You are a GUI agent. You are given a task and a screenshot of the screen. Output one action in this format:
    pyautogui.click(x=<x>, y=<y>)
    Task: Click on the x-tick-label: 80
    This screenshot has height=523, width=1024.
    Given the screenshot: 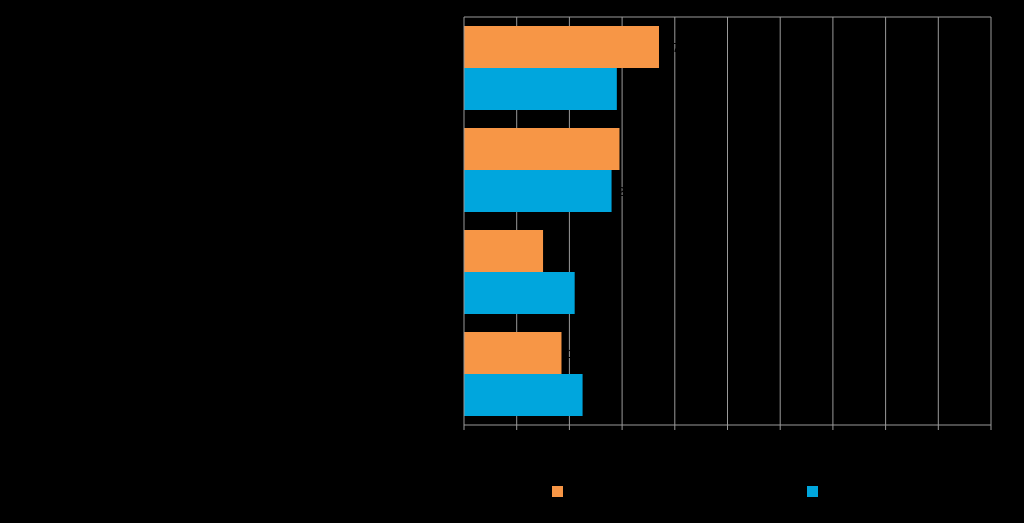 What is the action you would take?
    pyautogui.click(x=886, y=440)
    